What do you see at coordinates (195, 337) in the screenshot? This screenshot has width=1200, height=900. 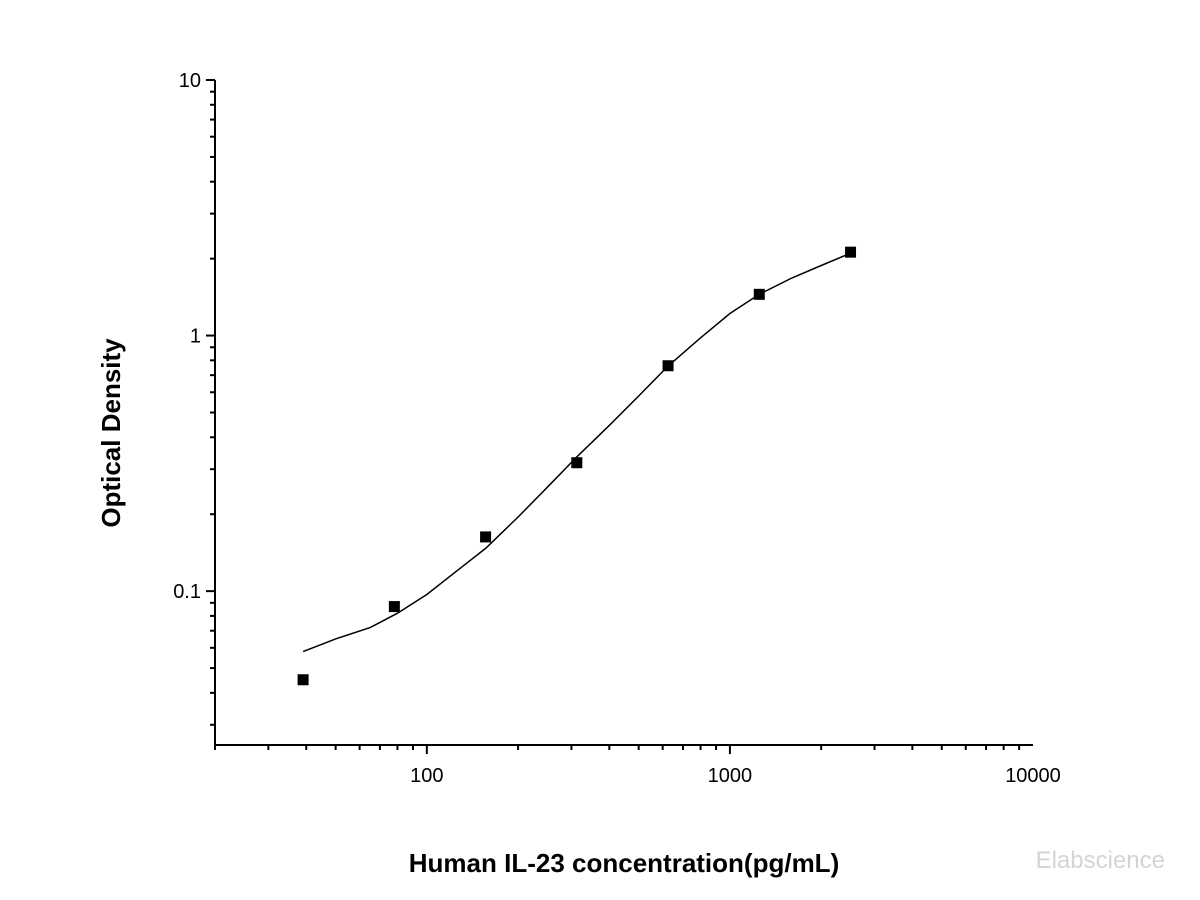 I see `y-tick-label: 1` at bounding box center [195, 337].